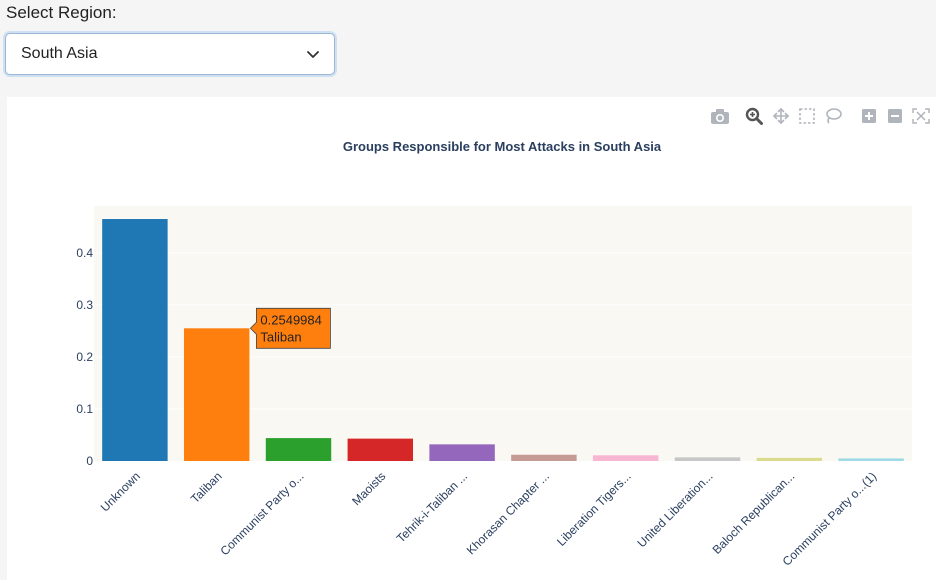 This screenshot has width=936, height=580. I want to click on tooltip-box, so click(290, 328).